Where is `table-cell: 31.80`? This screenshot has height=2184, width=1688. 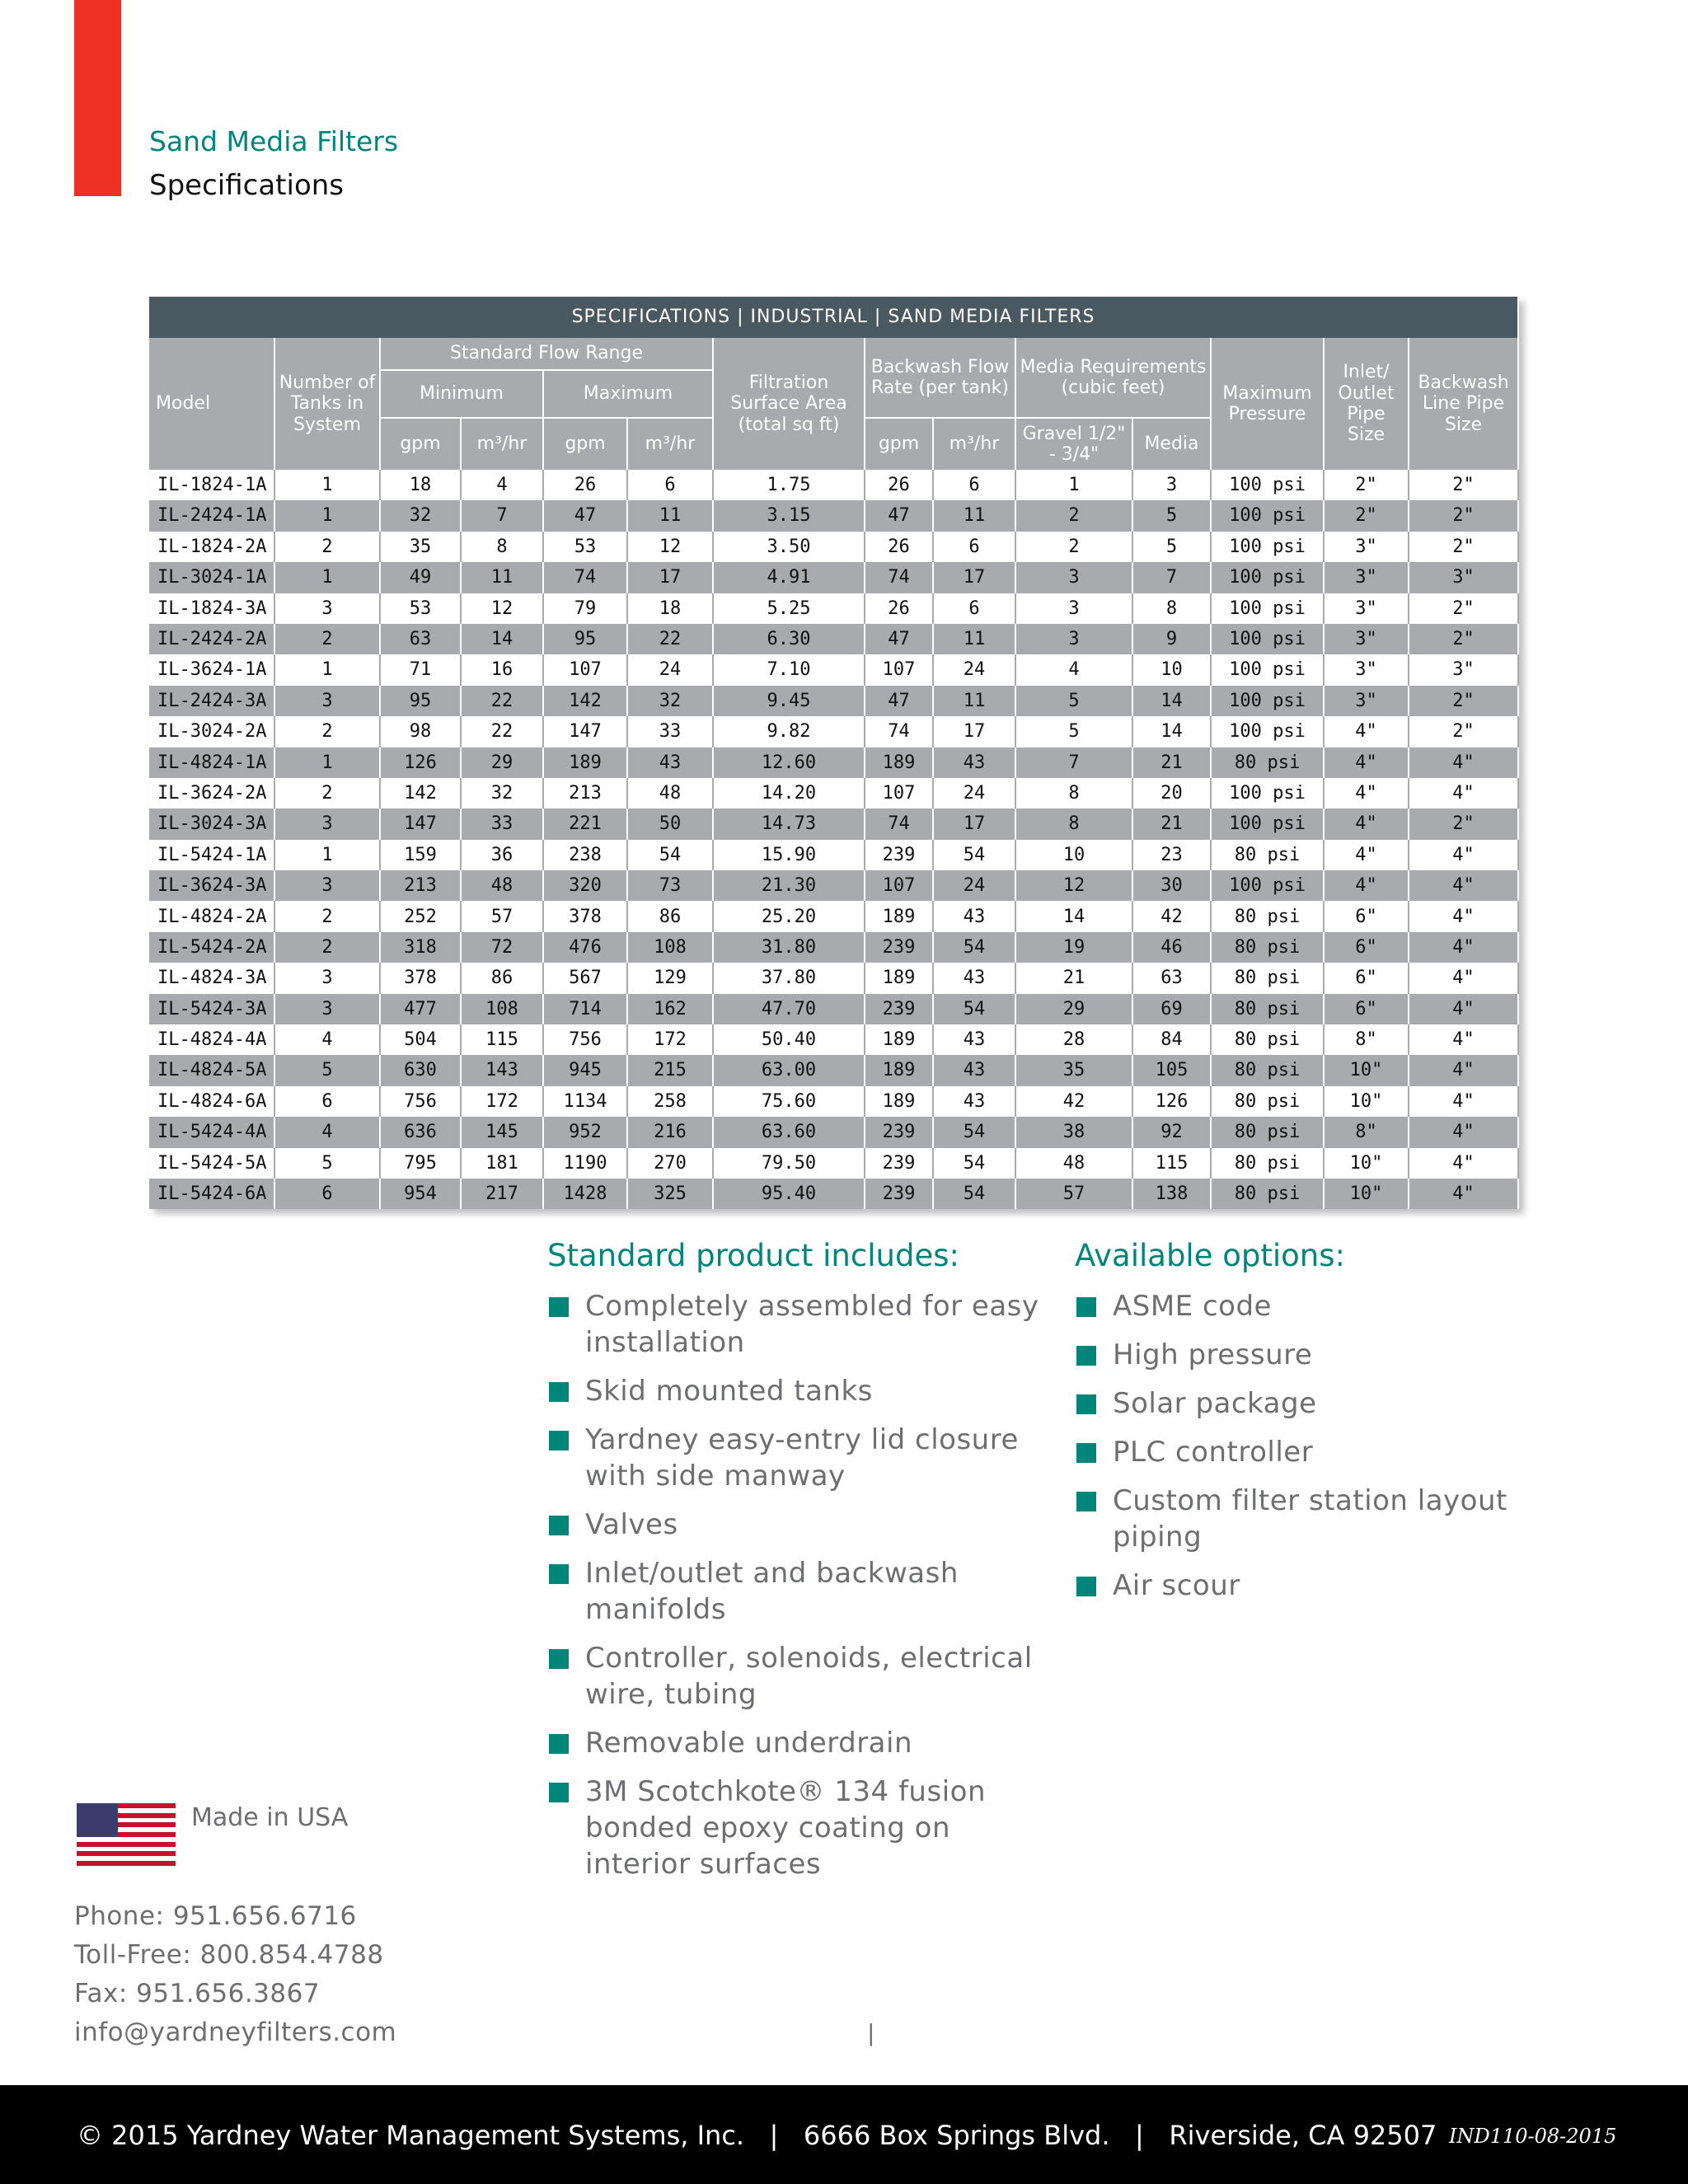 table-cell: 31.80 is located at coordinates (789, 947).